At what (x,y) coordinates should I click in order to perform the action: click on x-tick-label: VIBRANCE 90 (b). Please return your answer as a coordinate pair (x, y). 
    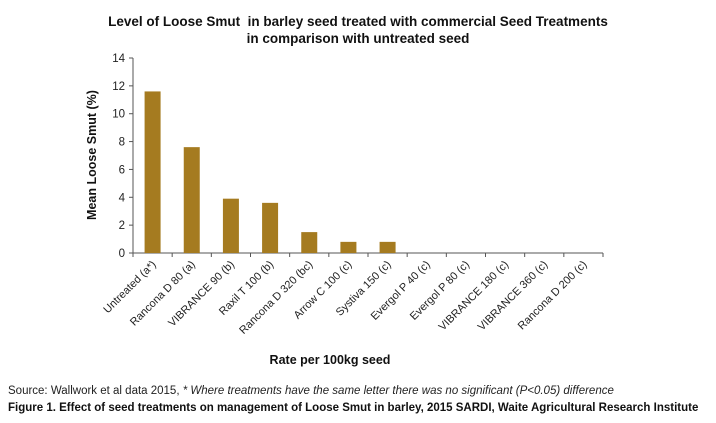
    Looking at the image, I should click on (201, 294).